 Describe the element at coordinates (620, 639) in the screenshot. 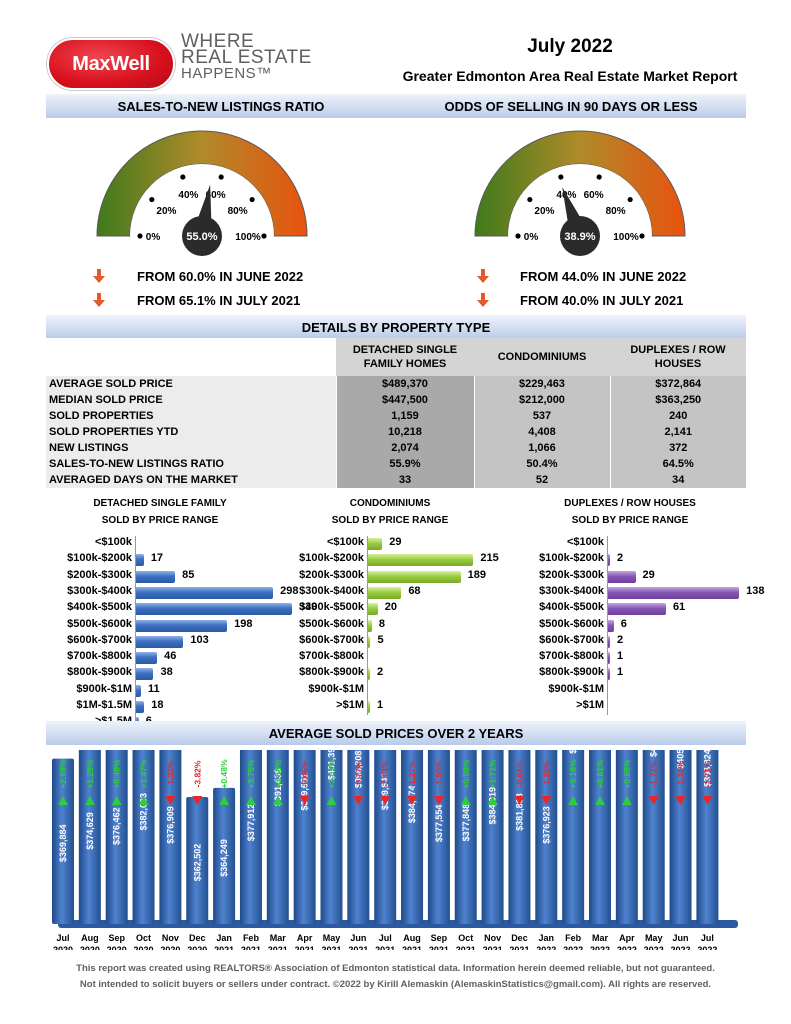

I see `price-range-value: 2` at that location.